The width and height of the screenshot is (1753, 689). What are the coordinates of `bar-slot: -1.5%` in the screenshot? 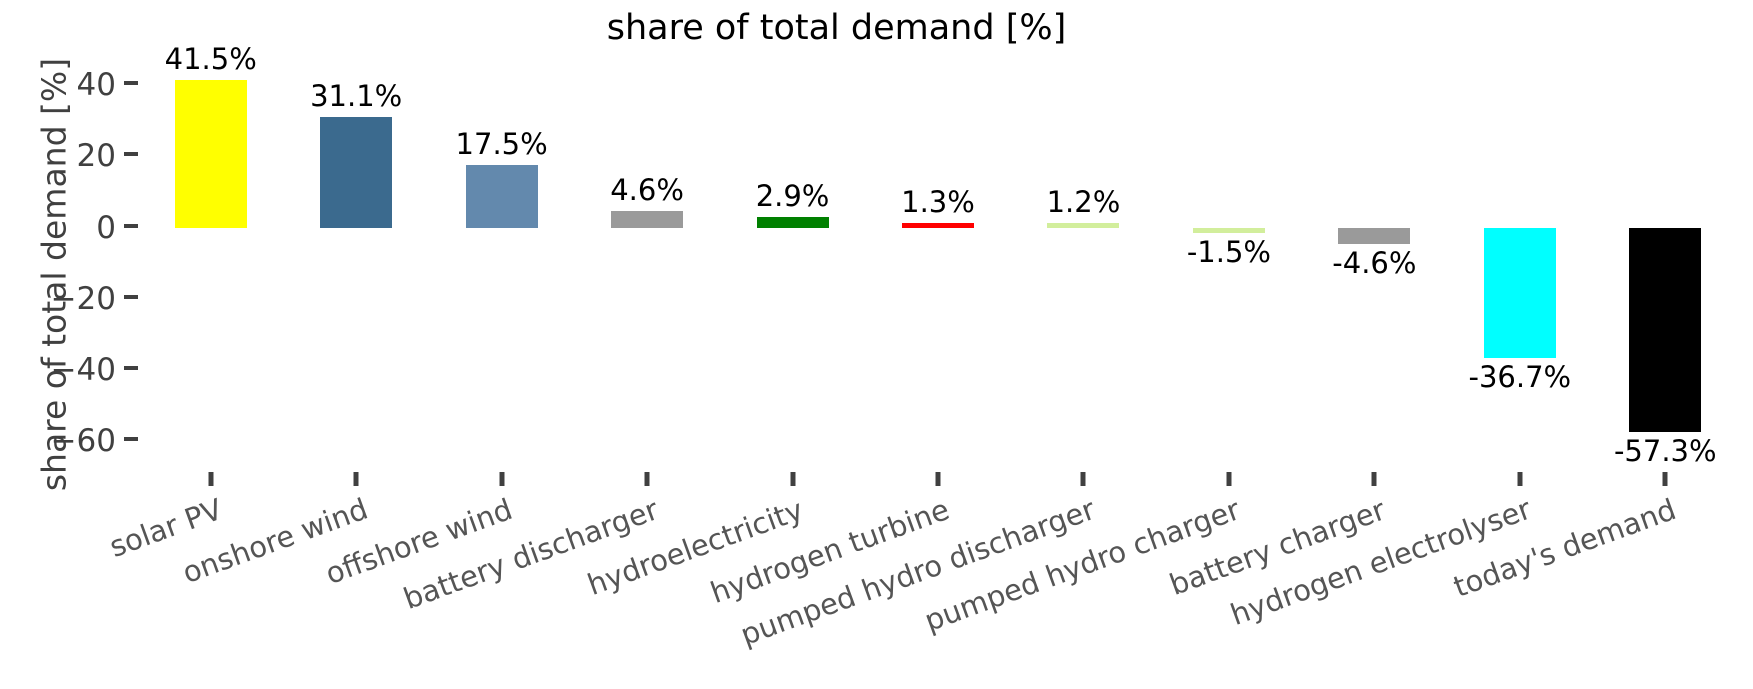 It's located at (1228, 265).